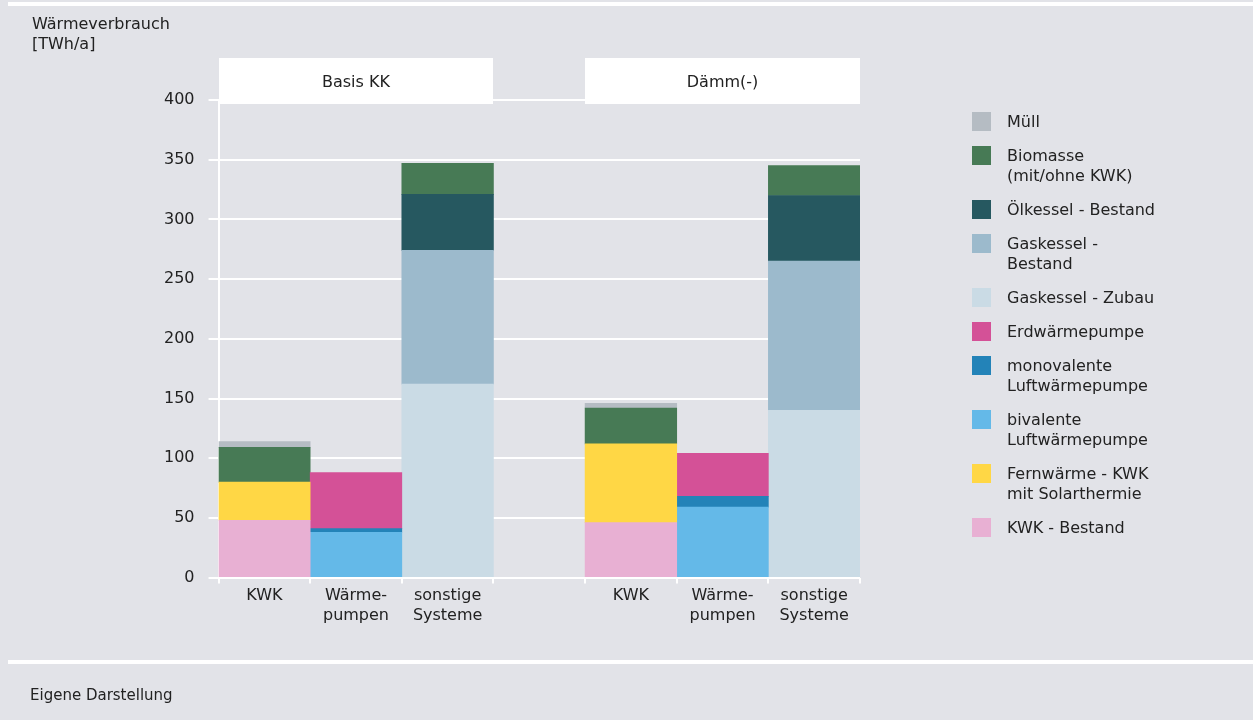 This screenshot has width=1253, height=720. Describe the element at coordinates (179, 99) in the screenshot. I see `y-tick-label: 400` at that location.